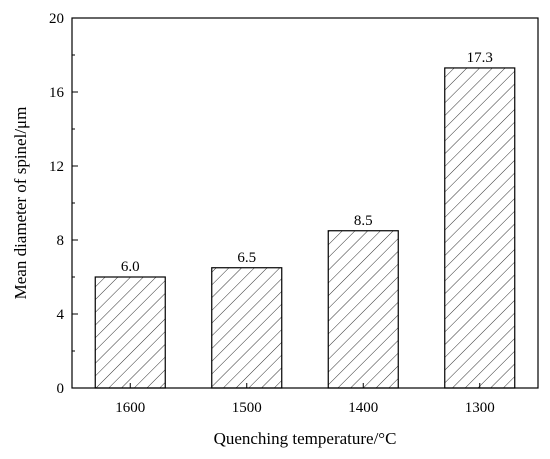 This screenshot has height=459, width=550. Describe the element at coordinates (56, 19) in the screenshot. I see `y-tick-label-20: 20` at that location.